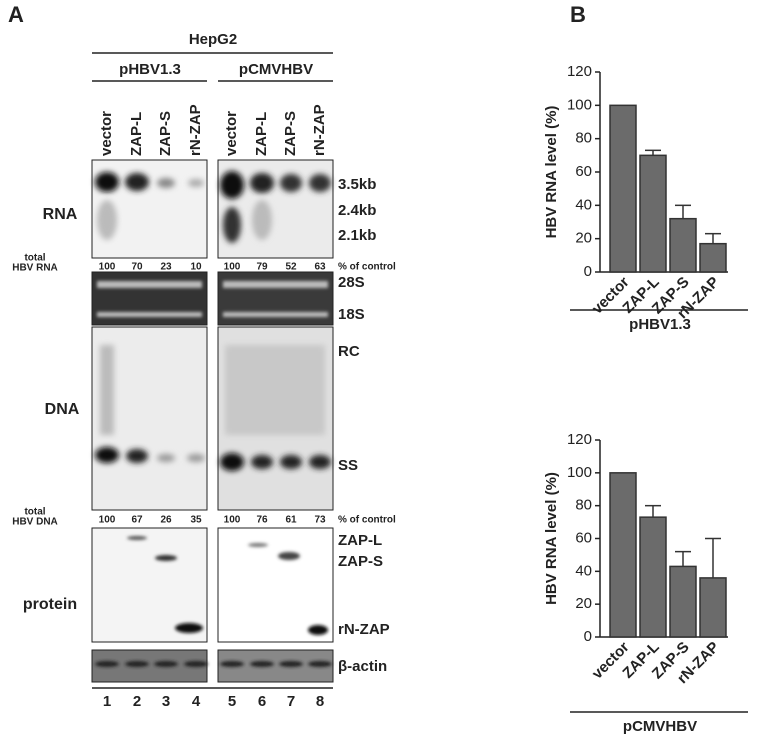 This screenshot has width=778, height=740. What do you see at coordinates (349, 351) in the screenshot?
I see `band-label: RC` at bounding box center [349, 351].